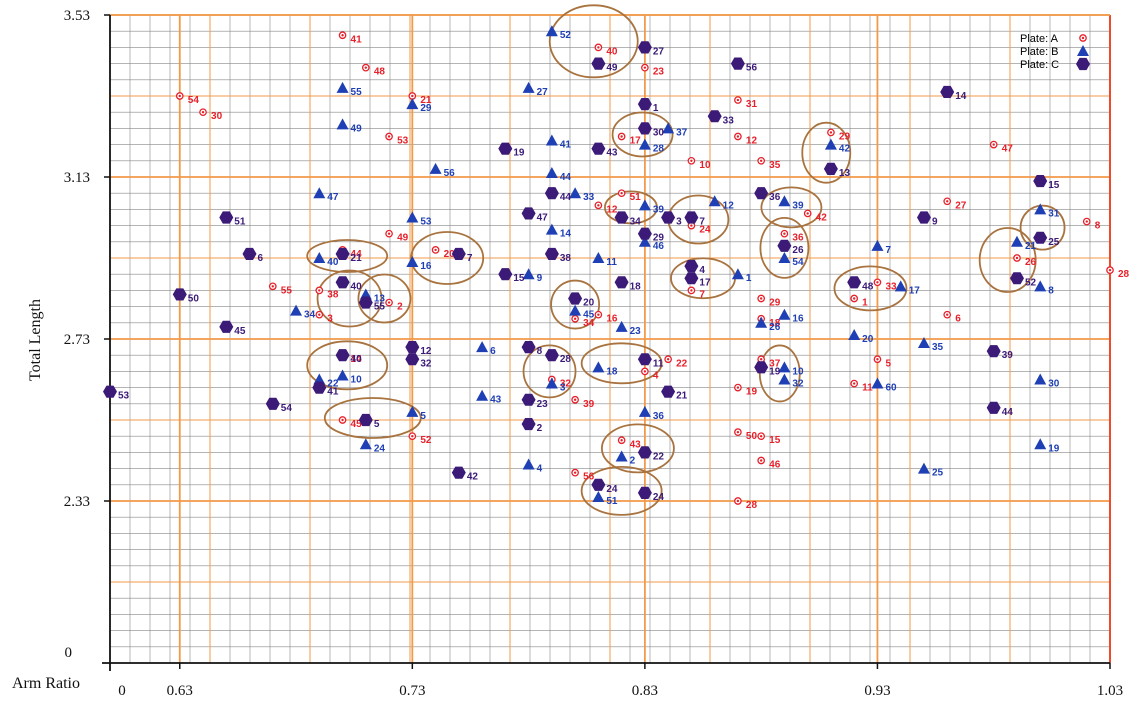 This screenshot has height=709, width=1135. Describe the element at coordinates (935, 222) in the screenshot. I see `point-label-c: 9` at that location.